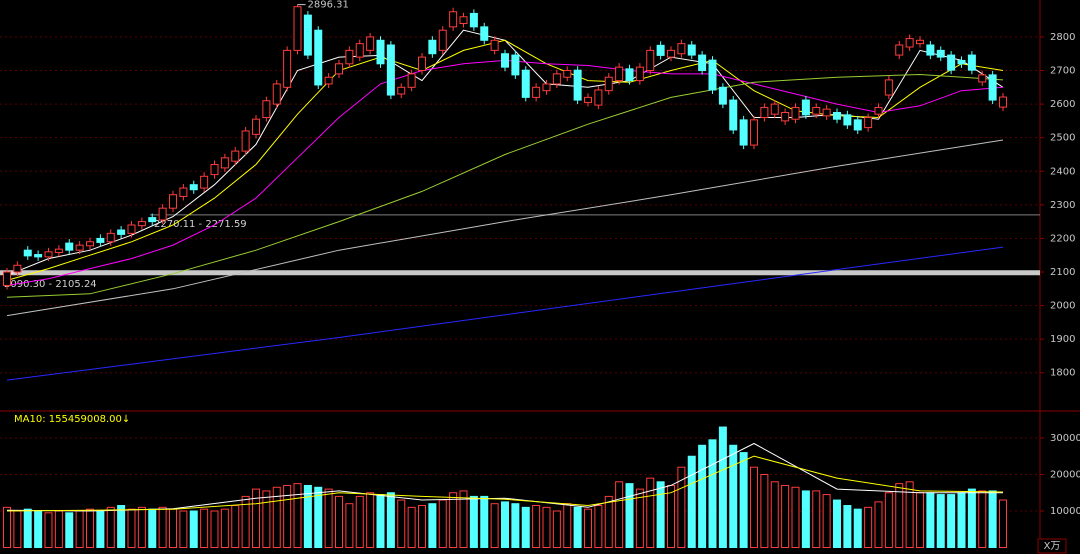 The image size is (1080, 554). What do you see at coordinates (1062, 306) in the screenshot?
I see `y-tick-label: 2000` at bounding box center [1062, 306].